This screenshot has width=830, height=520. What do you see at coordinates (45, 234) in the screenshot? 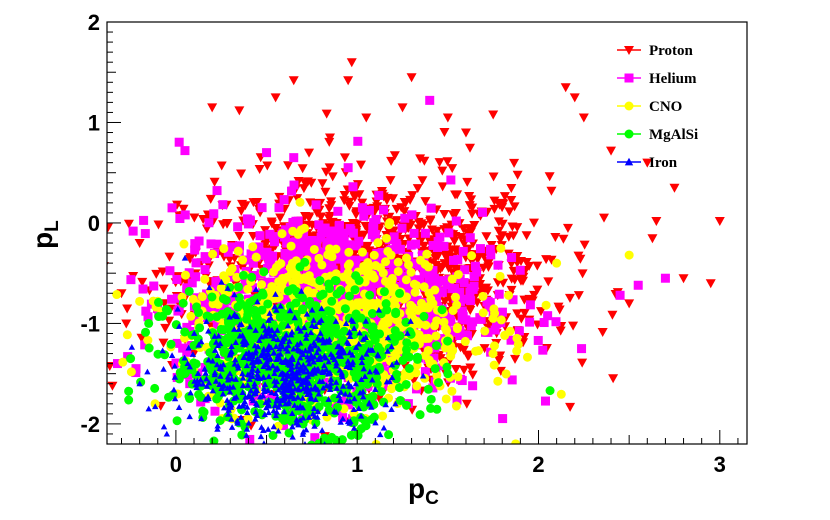
I see `y-axis-title: pL` at bounding box center [45, 234].